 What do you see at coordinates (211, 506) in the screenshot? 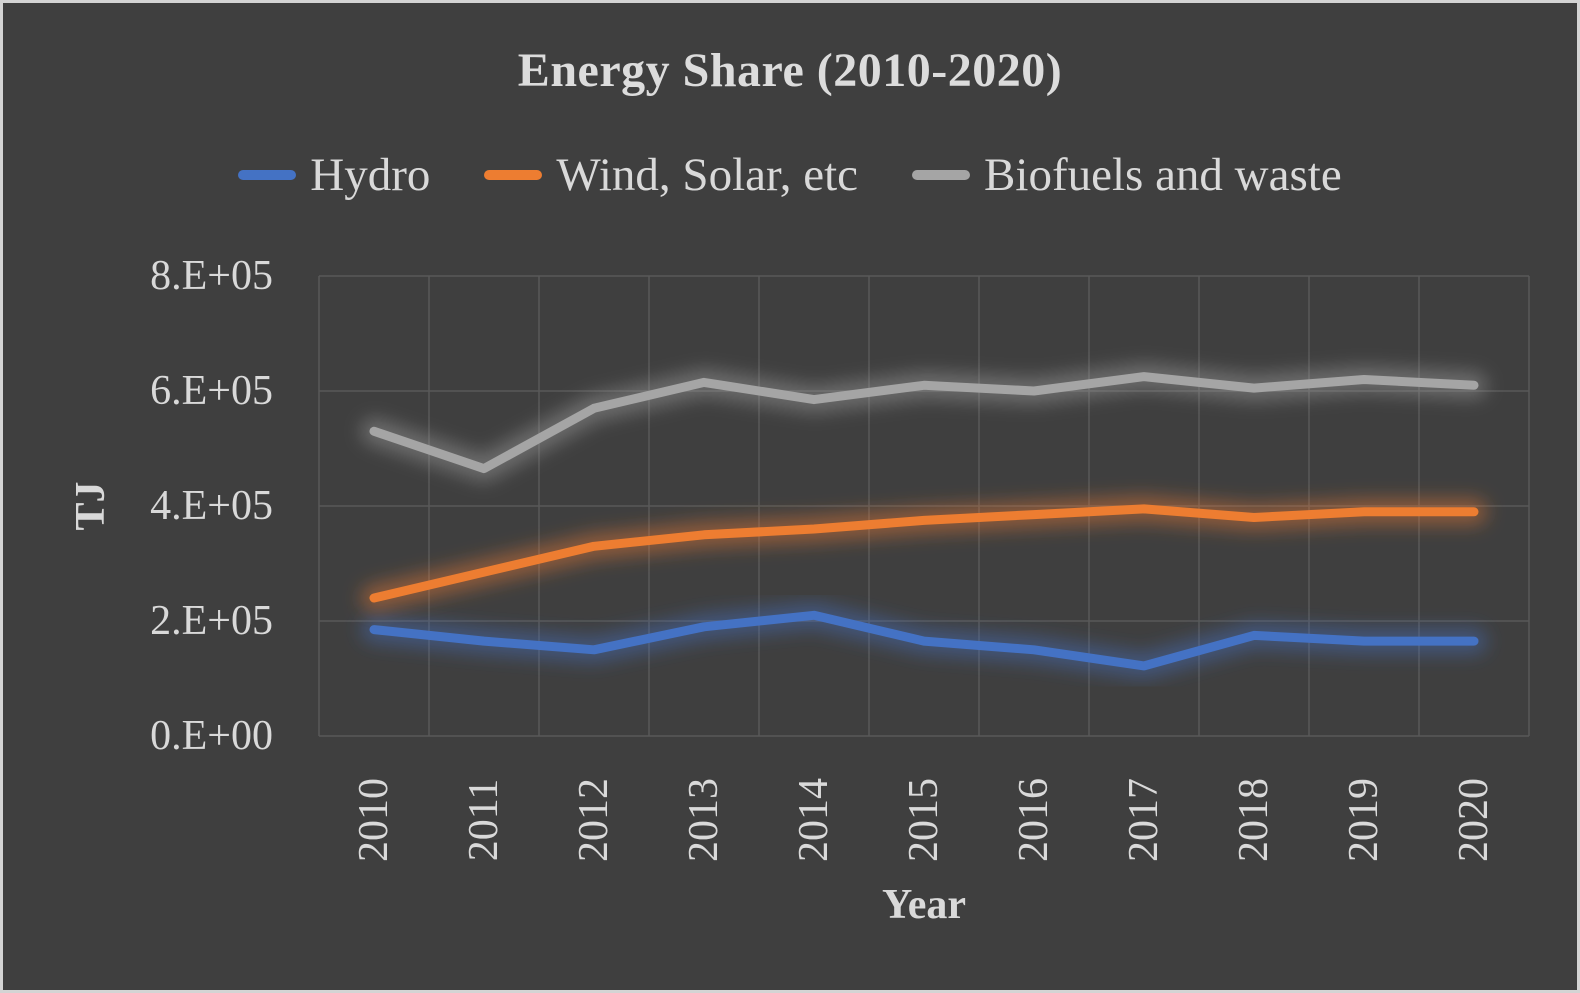
I see `y-tick-label: 4.E+05` at bounding box center [211, 506].